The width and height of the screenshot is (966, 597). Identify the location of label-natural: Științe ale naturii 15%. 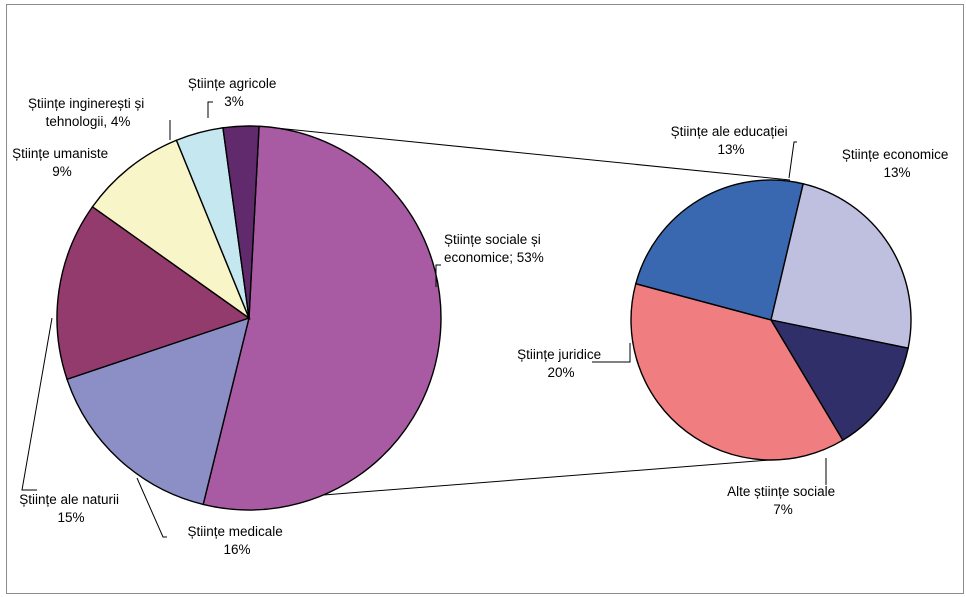
(71, 508).